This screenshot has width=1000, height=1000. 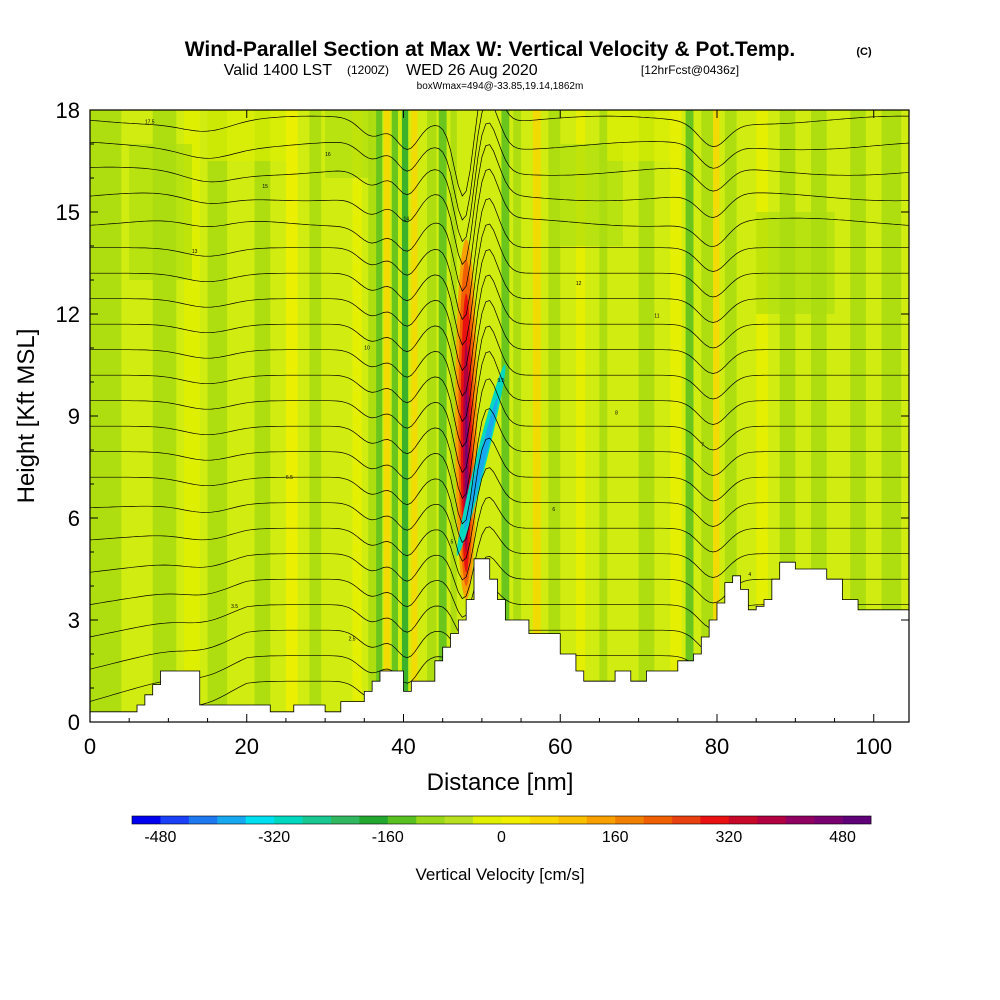 What do you see at coordinates (560, 746) in the screenshot?
I see `x-tick-label: 60` at bounding box center [560, 746].